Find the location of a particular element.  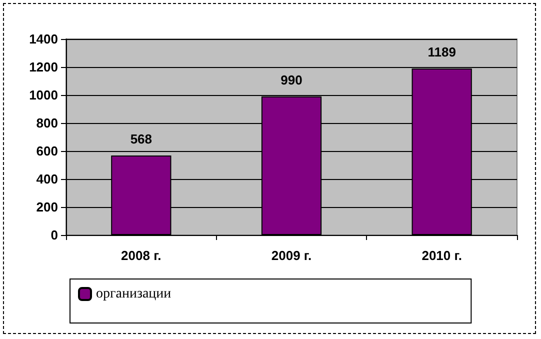

data-label: 1189 is located at coordinates (442, 52).